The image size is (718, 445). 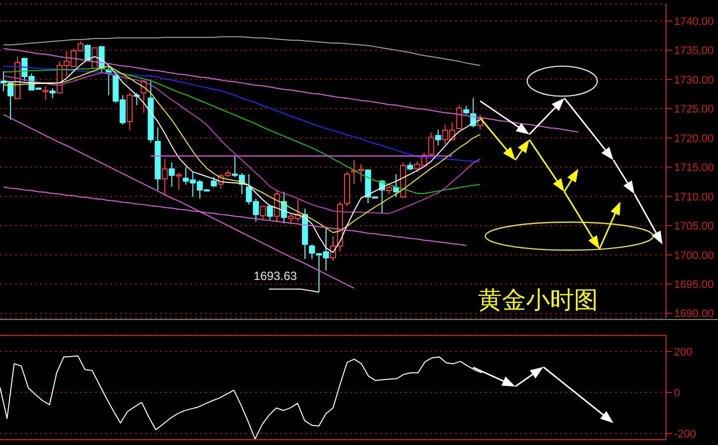 I want to click on y-tick-label: 1710.00, so click(x=694, y=197).